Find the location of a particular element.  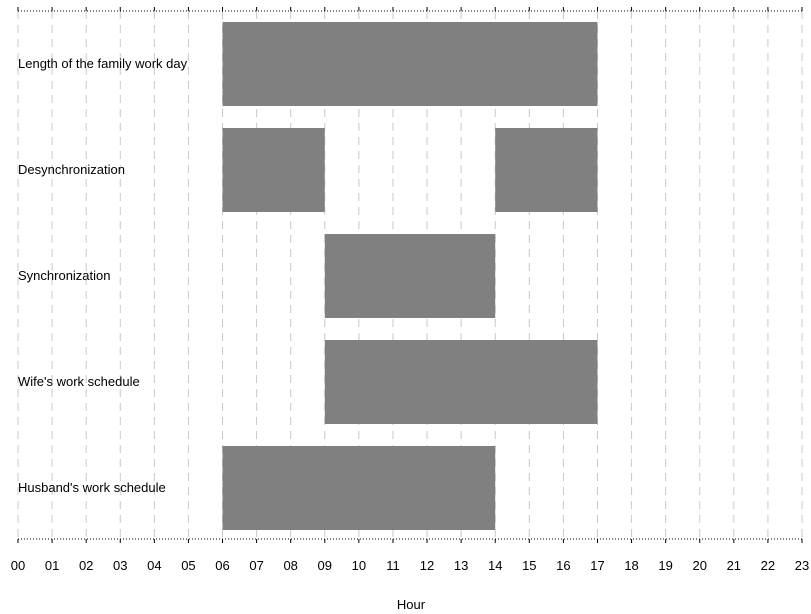

category-label: Synchronization is located at coordinates (64, 275).